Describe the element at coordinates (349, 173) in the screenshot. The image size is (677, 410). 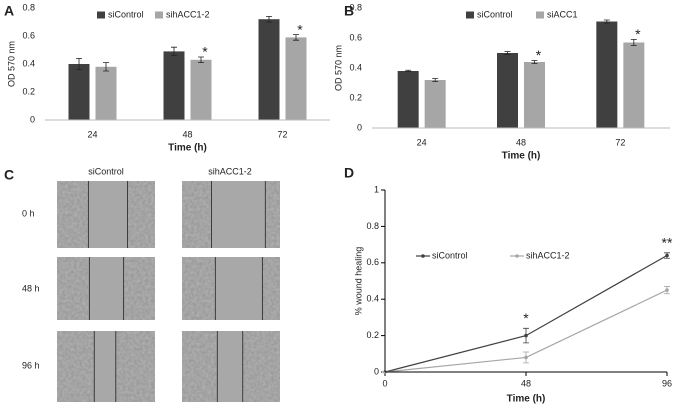
I see `panel-letter: D` at that location.